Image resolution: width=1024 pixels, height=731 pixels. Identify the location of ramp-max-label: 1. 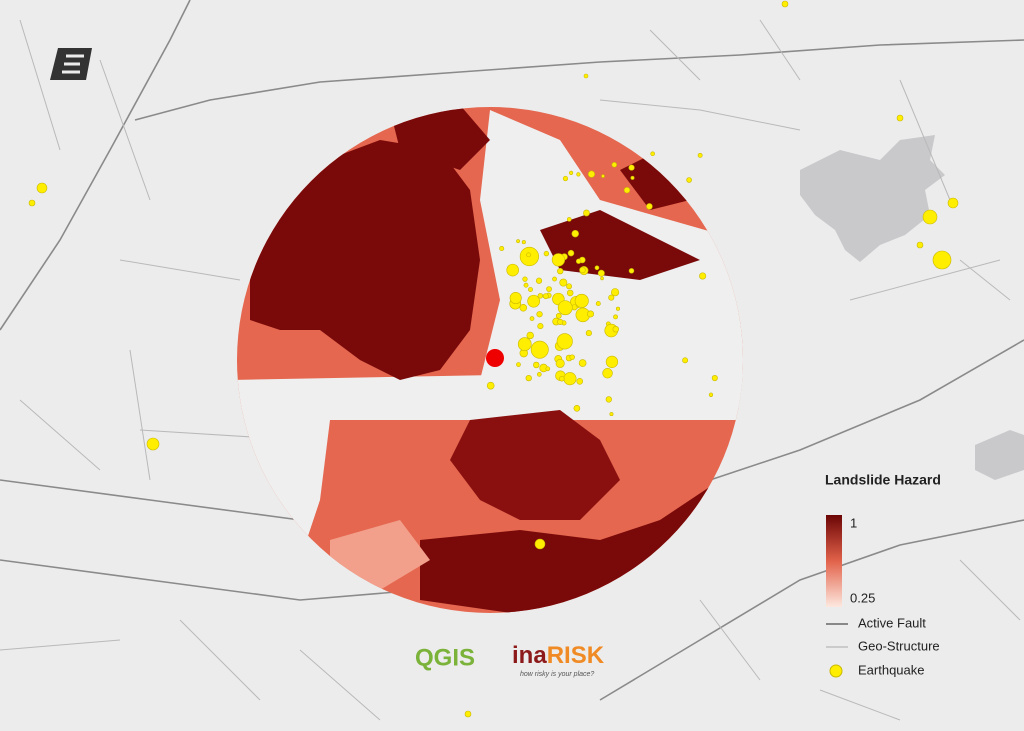
(853, 522).